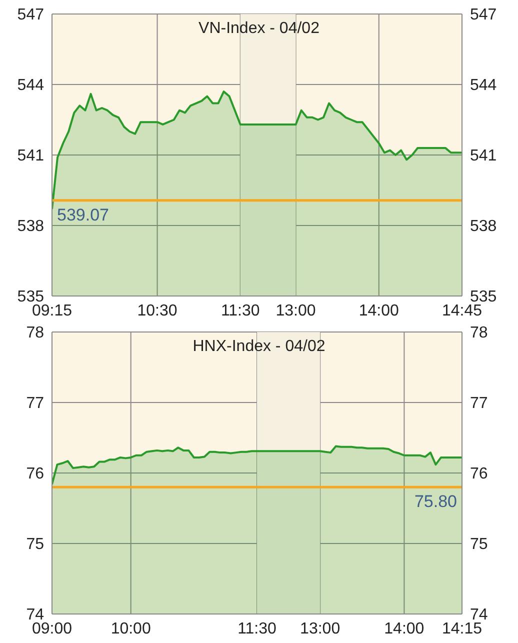 Image resolution: width=518 pixels, height=643 pixels. I want to click on ref-line-label: 75.80, so click(435, 502).